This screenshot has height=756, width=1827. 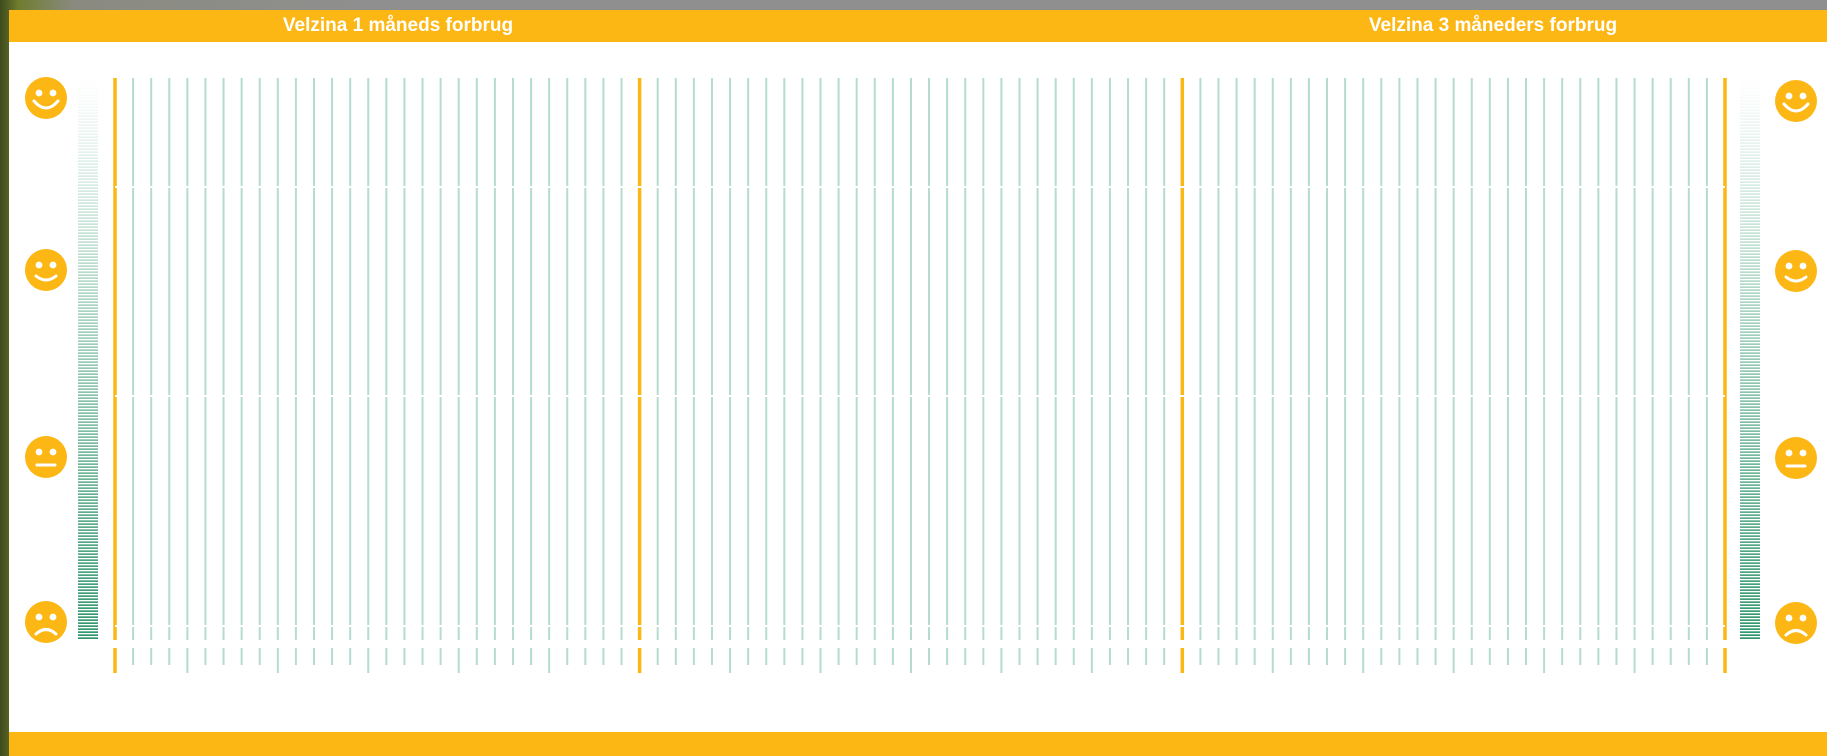 What do you see at coordinates (1796, 623) in the screenshot?
I see `sad-face-icon-right` at bounding box center [1796, 623].